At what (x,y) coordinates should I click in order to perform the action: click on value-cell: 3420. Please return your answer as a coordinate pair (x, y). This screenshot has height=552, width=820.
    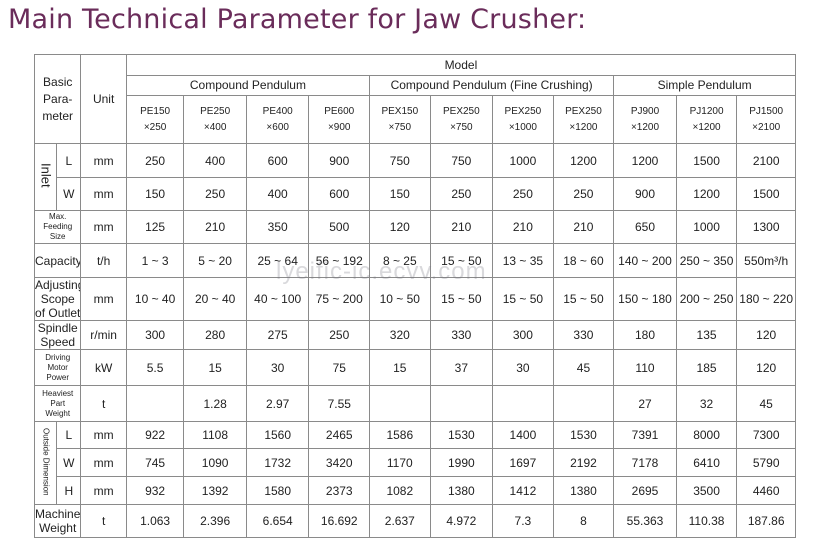
    Looking at the image, I should click on (339, 462).